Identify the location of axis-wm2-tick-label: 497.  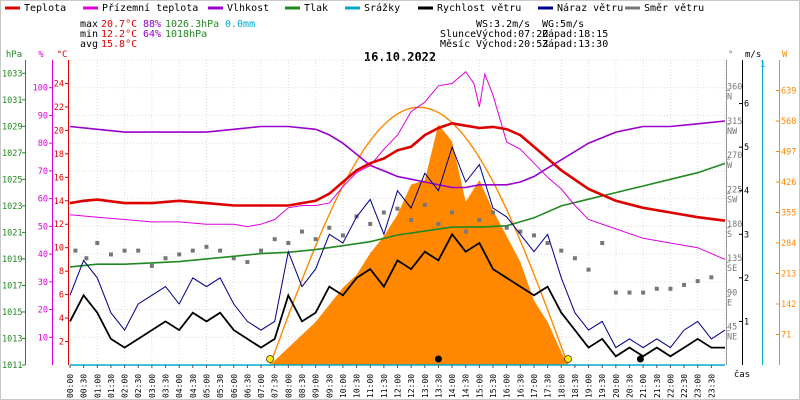
(788, 153).